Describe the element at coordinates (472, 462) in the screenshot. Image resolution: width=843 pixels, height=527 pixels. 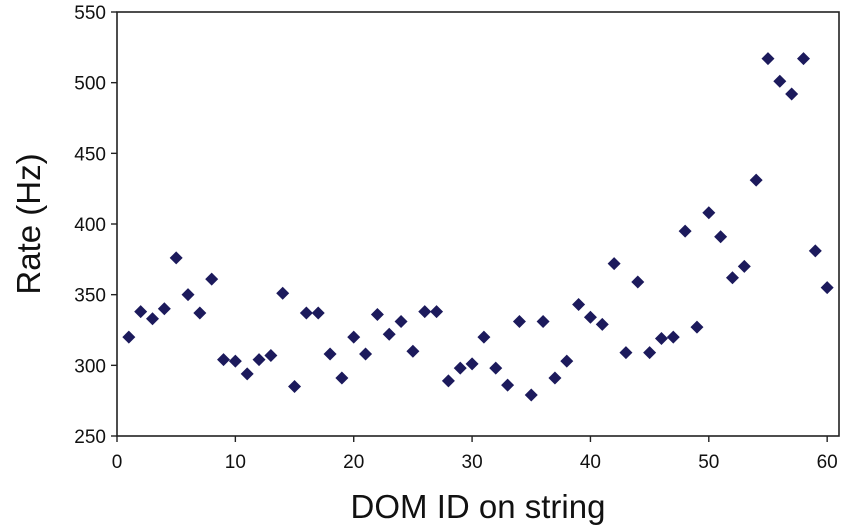
I see `x-tick-label: 30` at that location.